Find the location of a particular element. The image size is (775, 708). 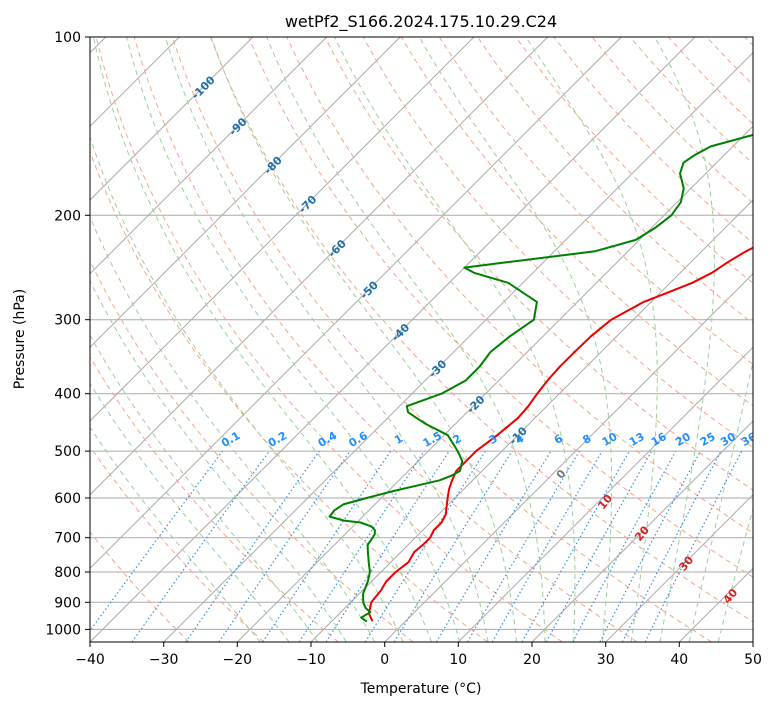

chart-title: wetPf2_S166.2024.175.10.29.C24 is located at coordinates (421, 22).